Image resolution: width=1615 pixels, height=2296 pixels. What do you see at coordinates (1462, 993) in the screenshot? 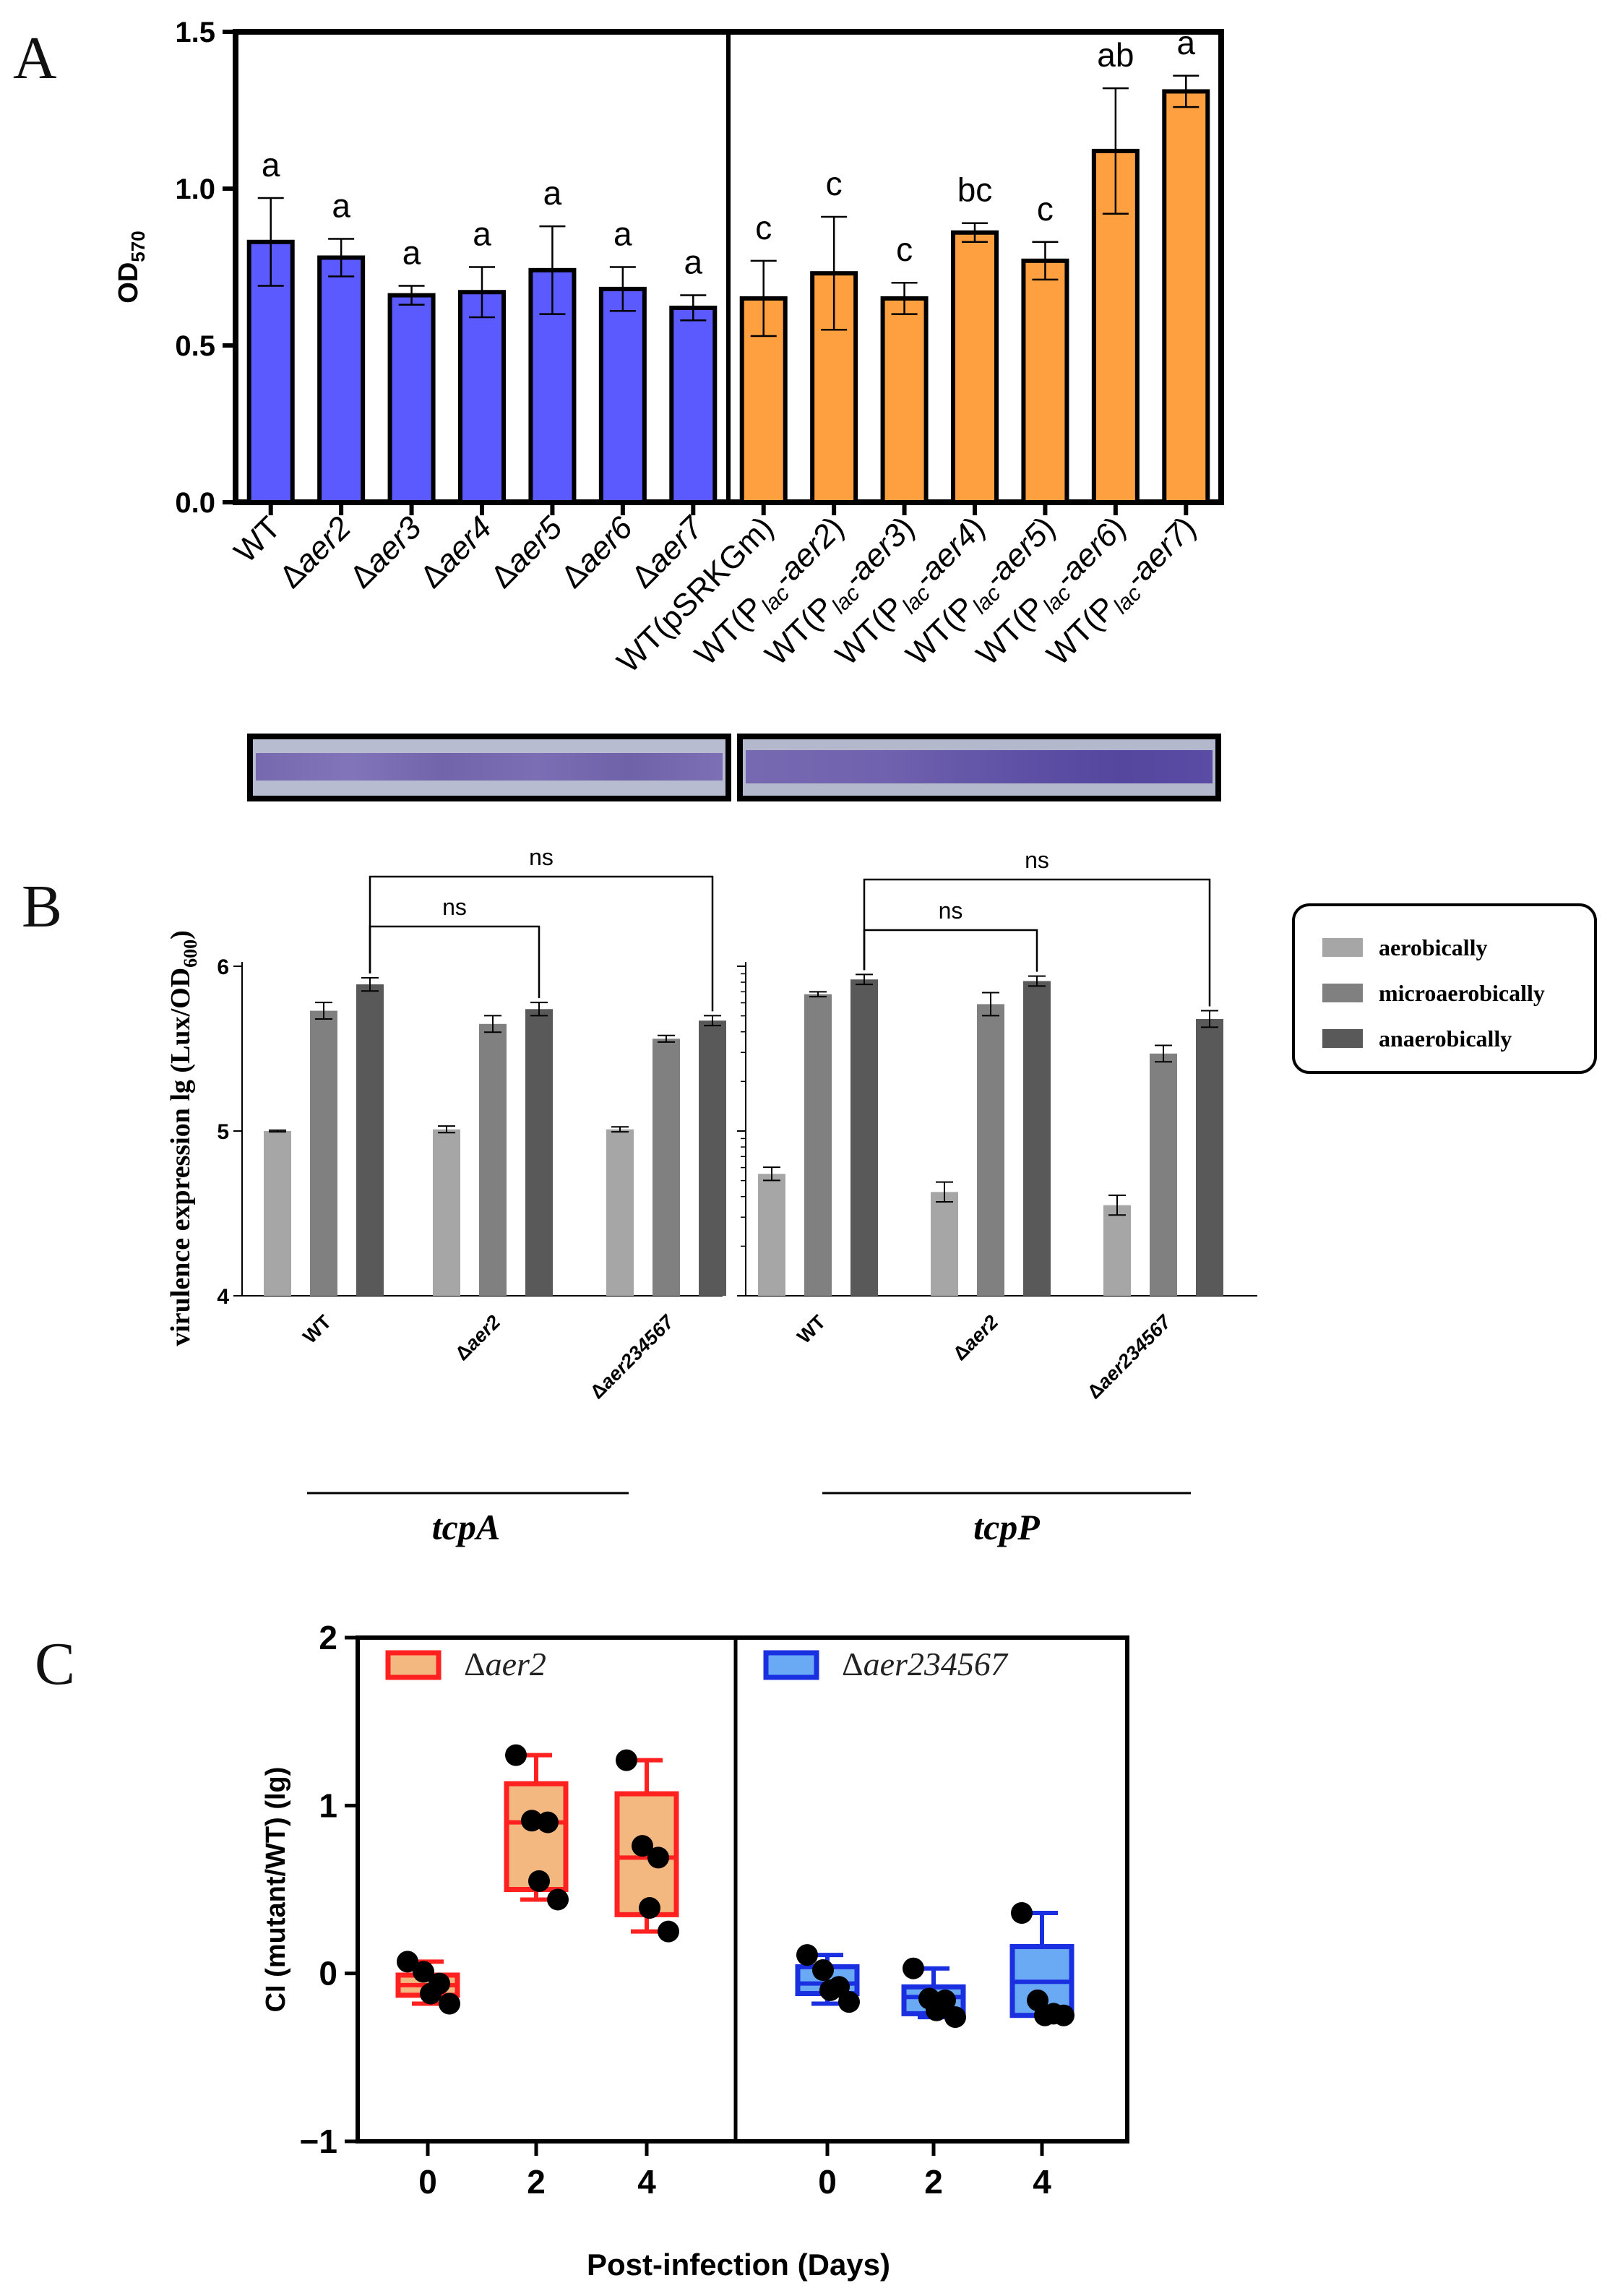
I see `panel-b-legend-label-microaerobically: microaerobically` at bounding box center [1462, 993].